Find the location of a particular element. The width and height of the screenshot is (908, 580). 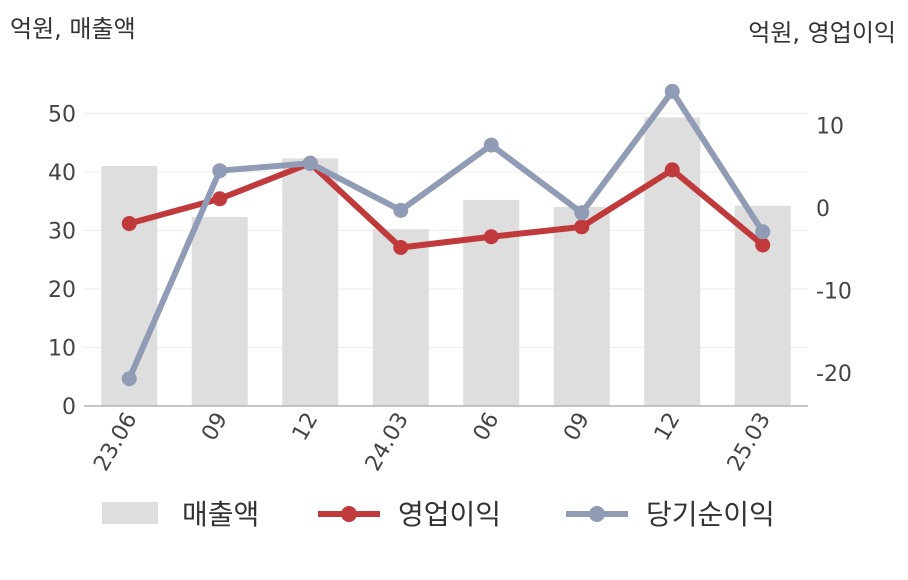

left-tick-label: 20 is located at coordinates (62, 290).